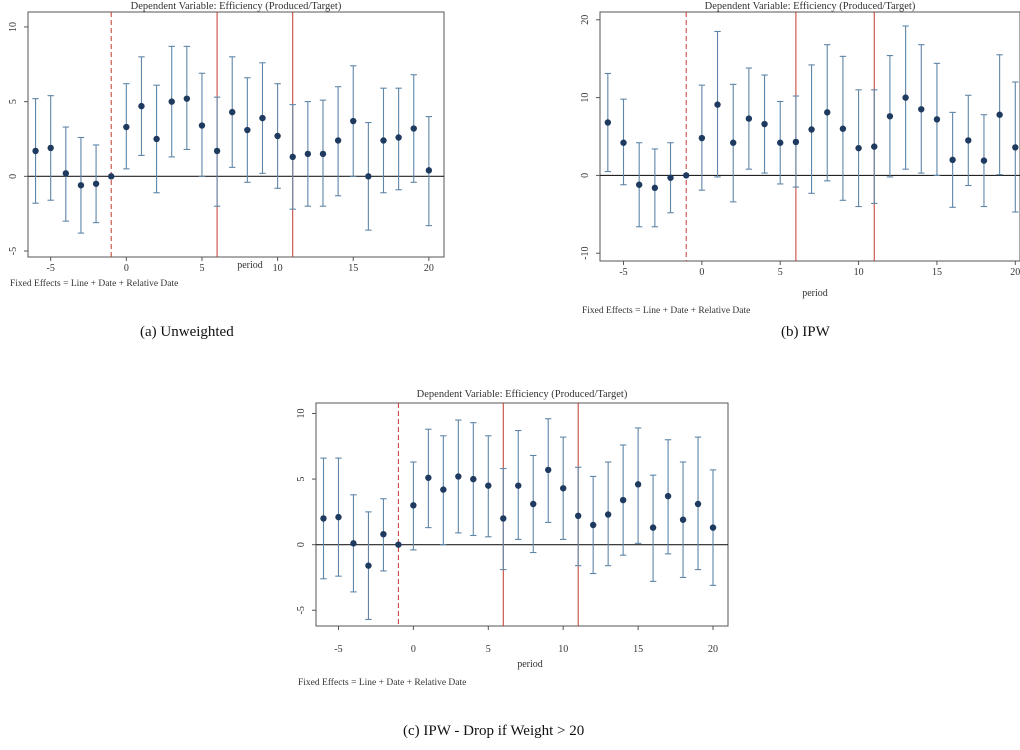 The image size is (1020, 750). Describe the element at coordinates (301, 479) in the screenshot. I see `y-tick-label: 5` at that location.